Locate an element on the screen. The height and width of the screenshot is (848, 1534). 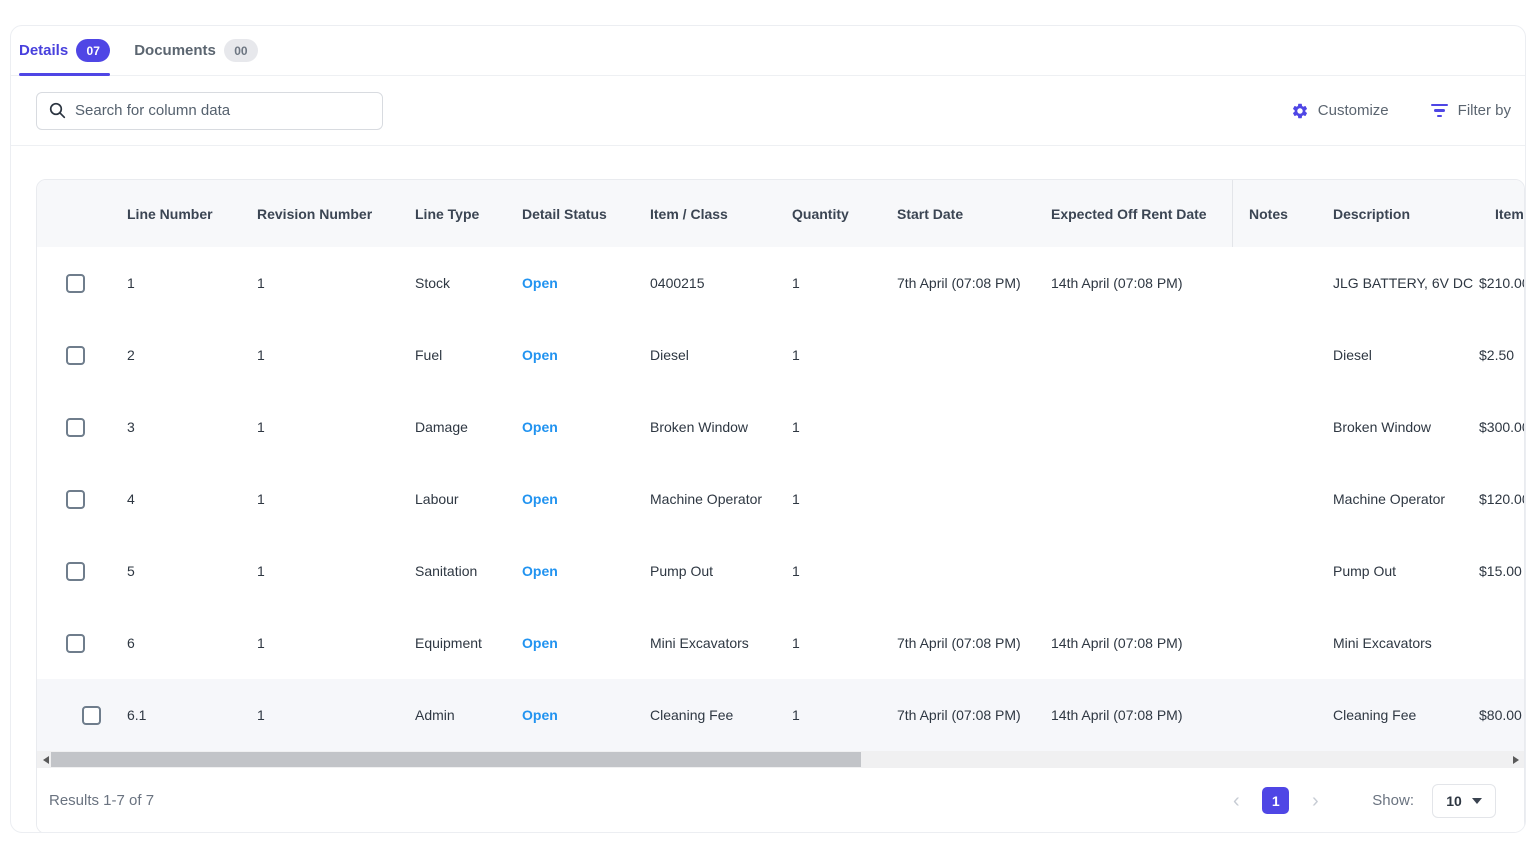
header-item-charge: Item C is located at coordinates (1509, 213).